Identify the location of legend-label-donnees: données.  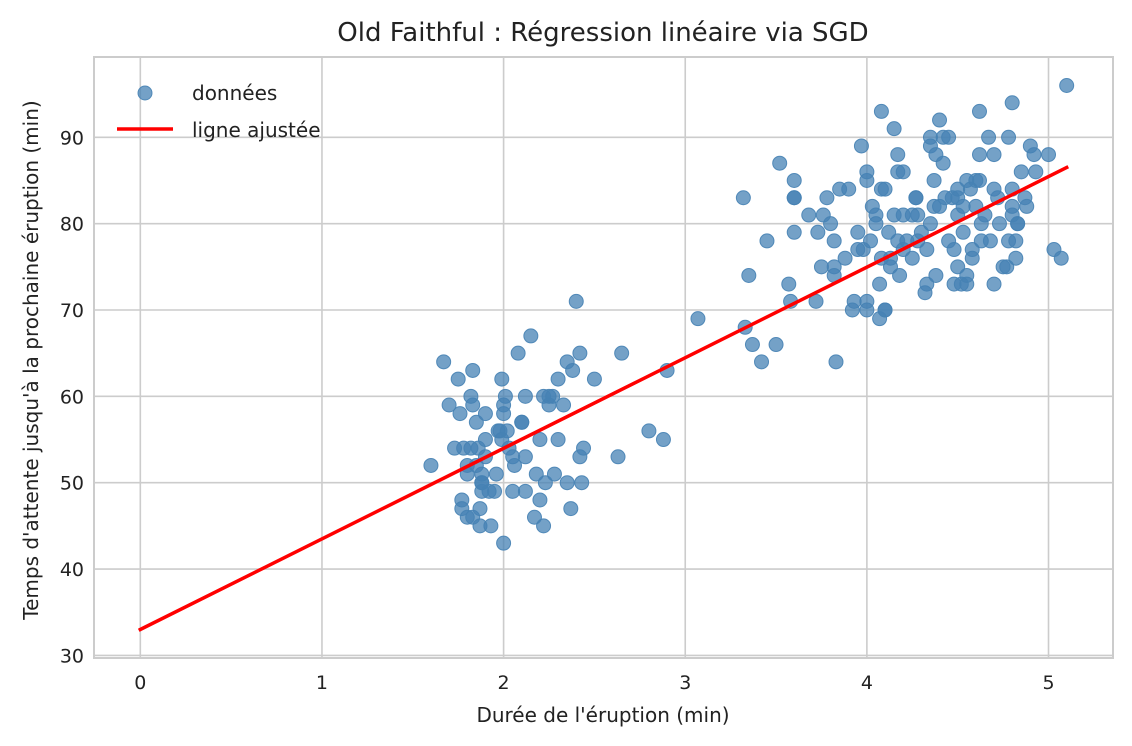
(234, 93).